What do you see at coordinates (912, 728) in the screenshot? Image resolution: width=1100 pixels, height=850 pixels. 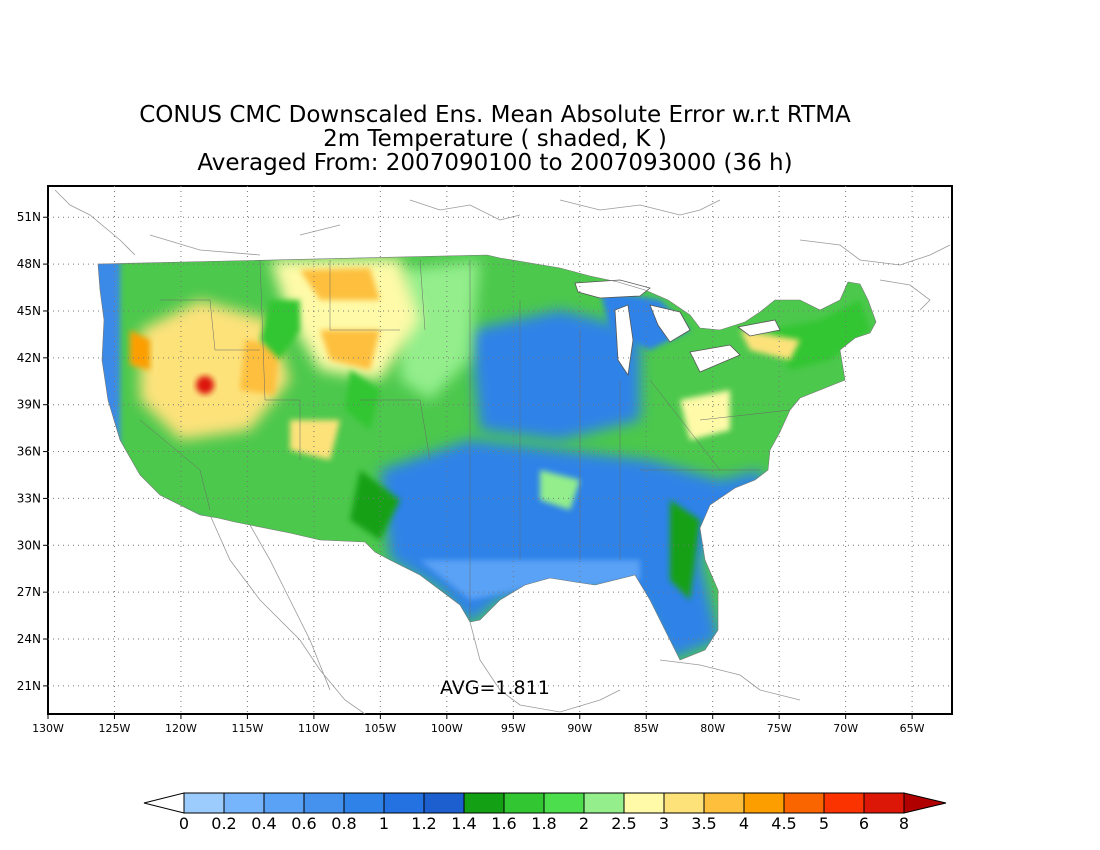 I see `lon-tick-label: 65W` at bounding box center [912, 728].